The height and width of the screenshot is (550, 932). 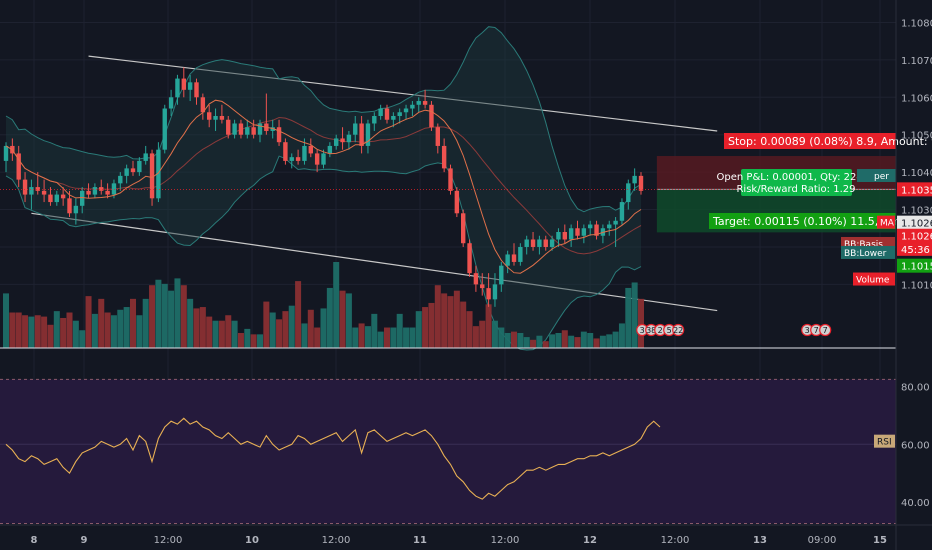 What do you see at coordinates (374, 262) in the screenshot?
I see `trendline-lower` at bounding box center [374, 262].